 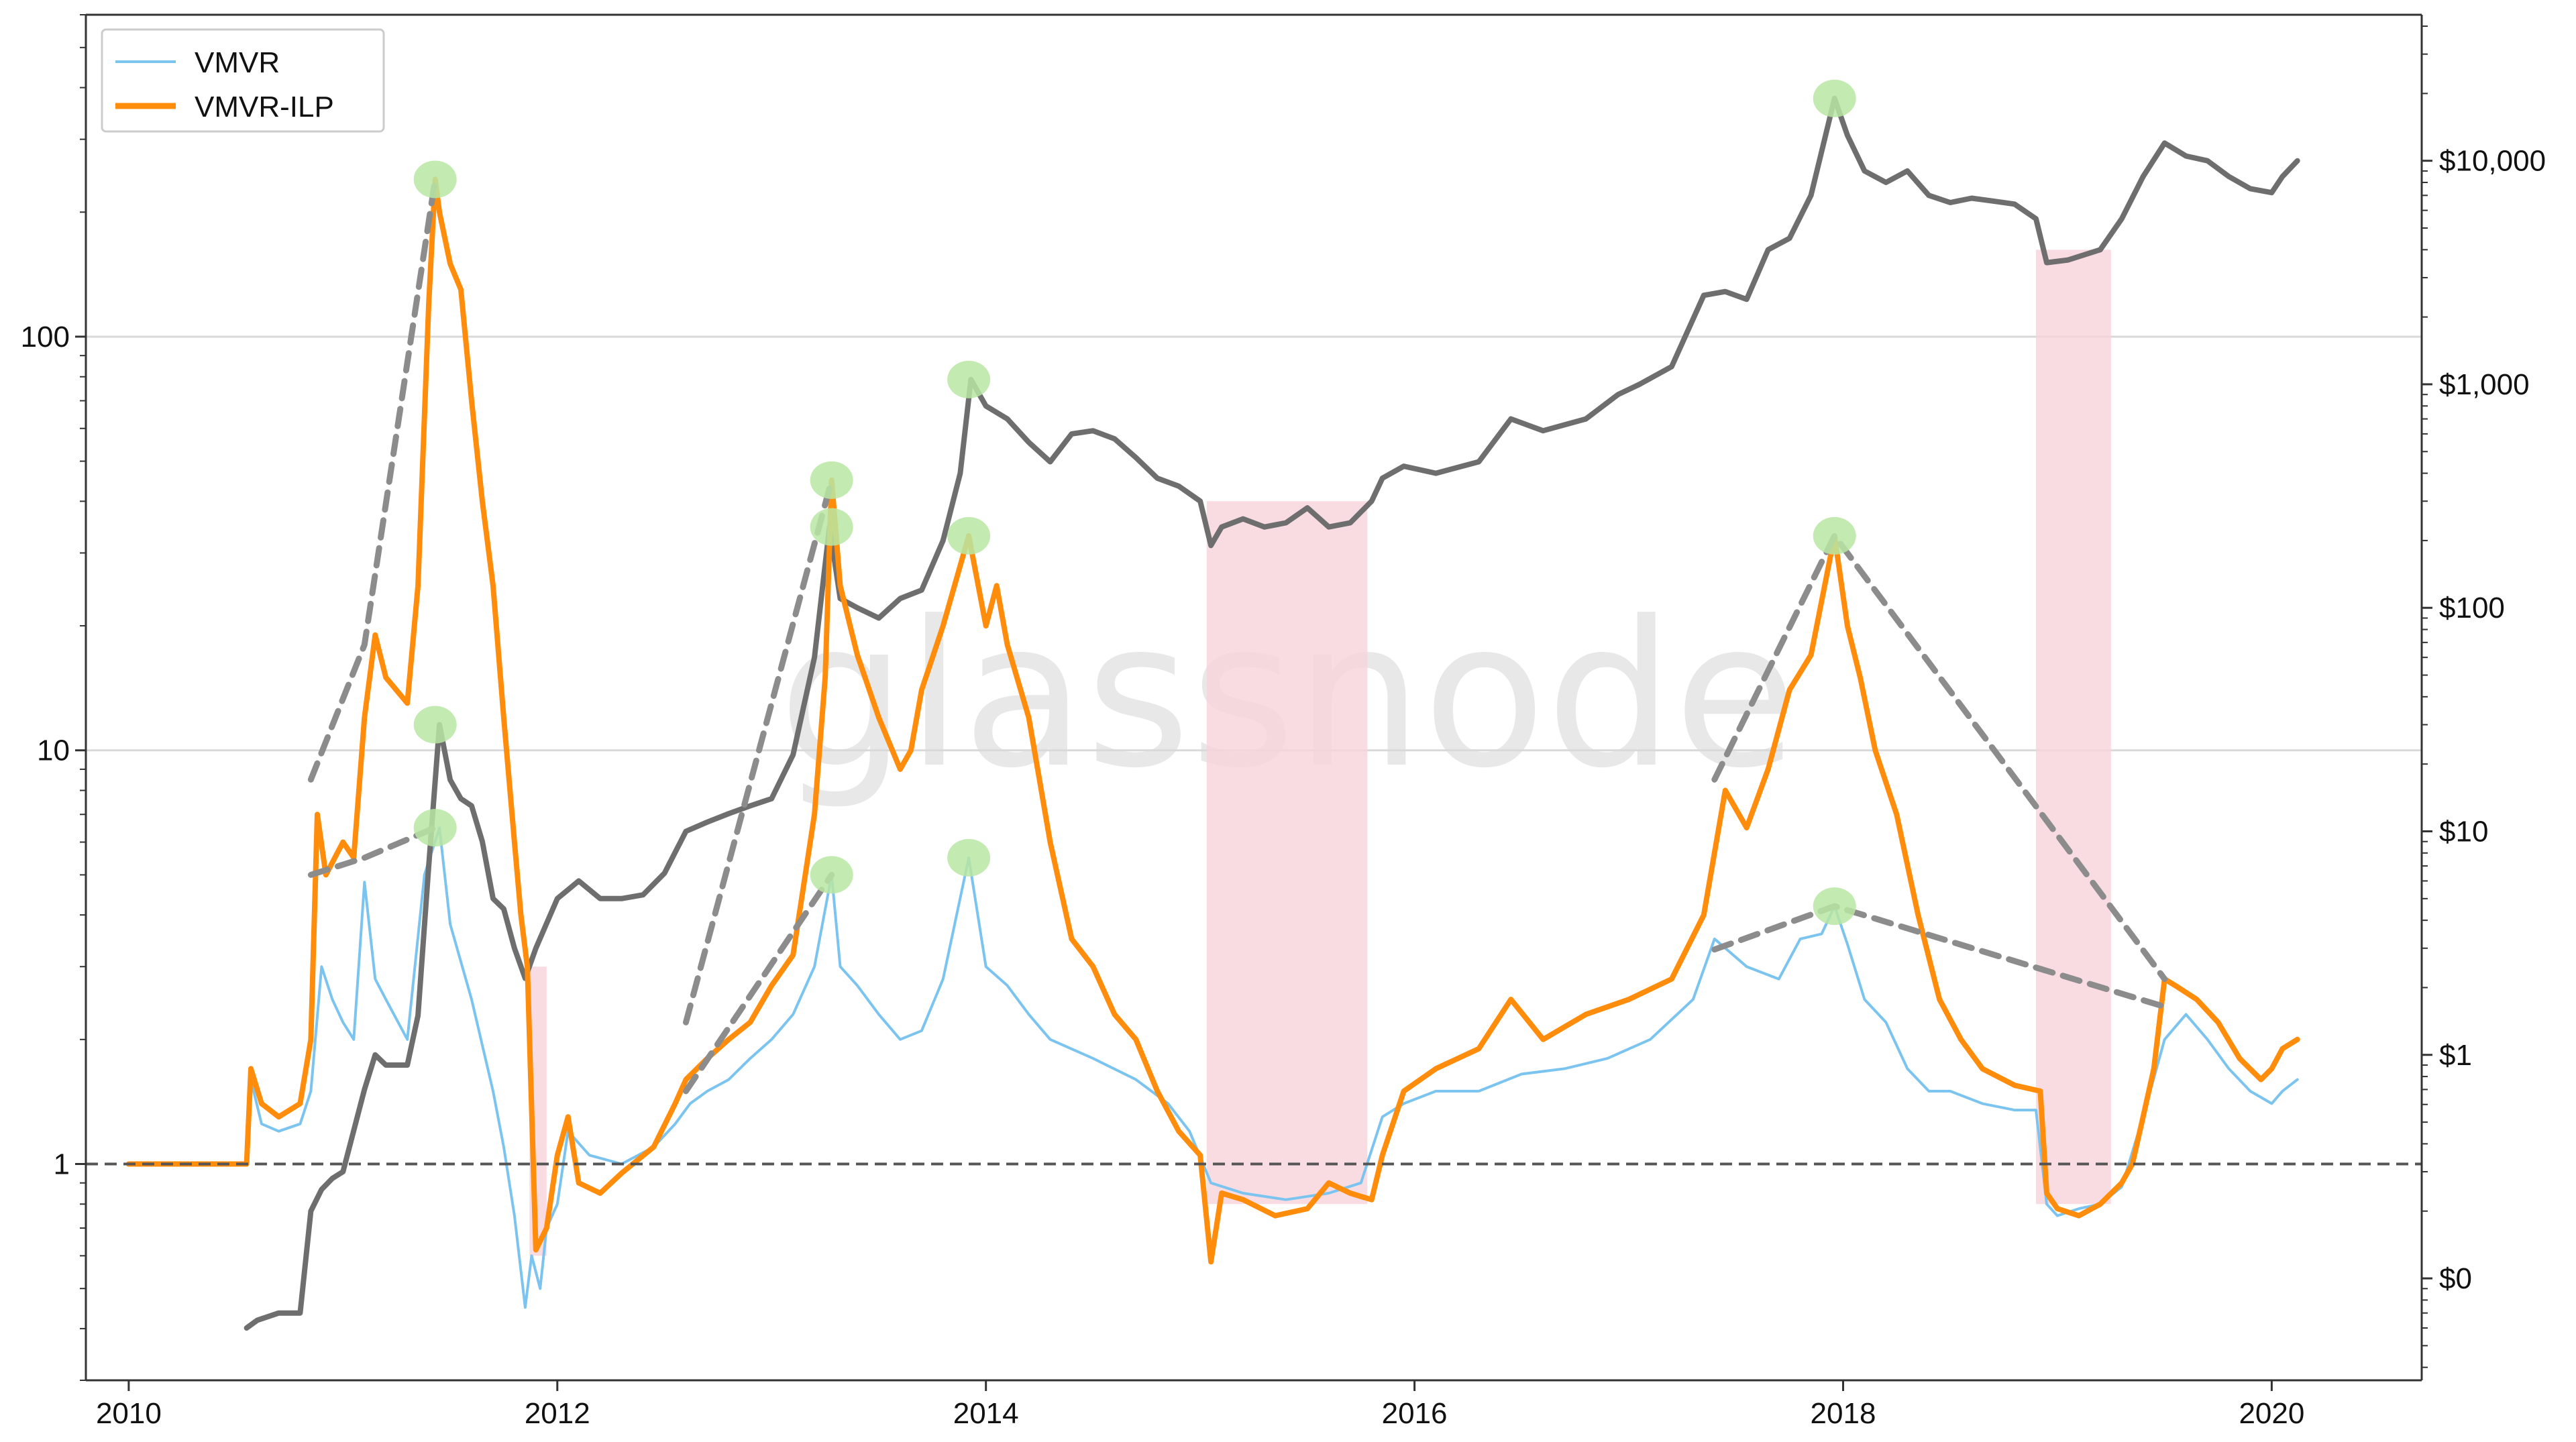 I want to click on right-tick-label: $10,000, so click(x=2492, y=161).